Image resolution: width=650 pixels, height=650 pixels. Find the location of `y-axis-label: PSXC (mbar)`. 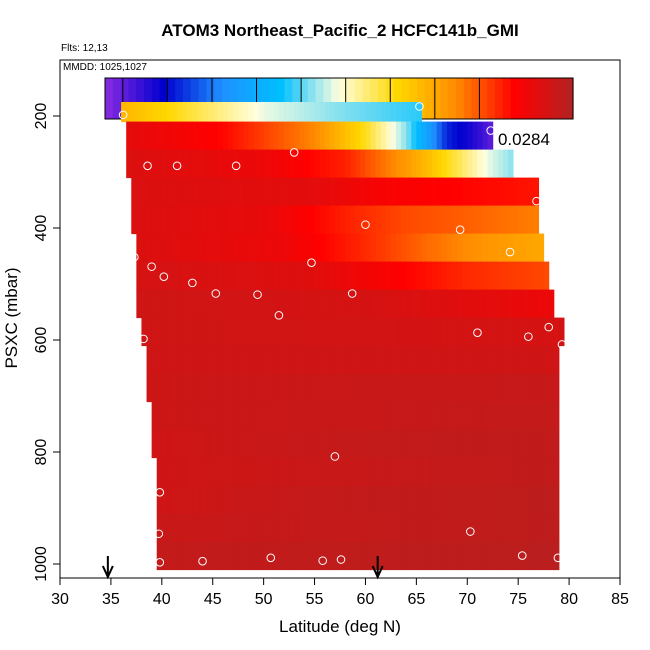

y-axis-label: PSXC (mbar) is located at coordinates (11, 317).